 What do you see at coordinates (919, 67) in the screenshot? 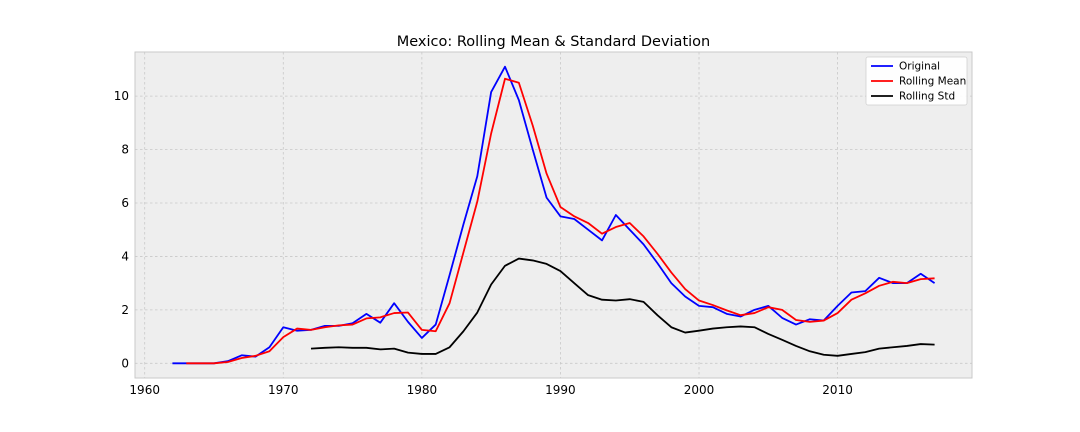
I see `legend-label-original: Original` at bounding box center [919, 67].